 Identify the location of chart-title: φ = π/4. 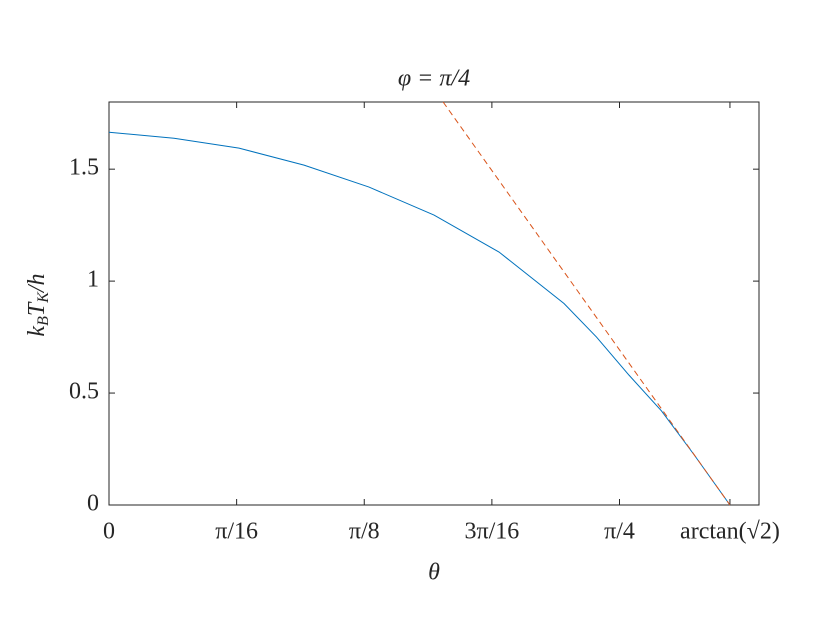
(434, 79).